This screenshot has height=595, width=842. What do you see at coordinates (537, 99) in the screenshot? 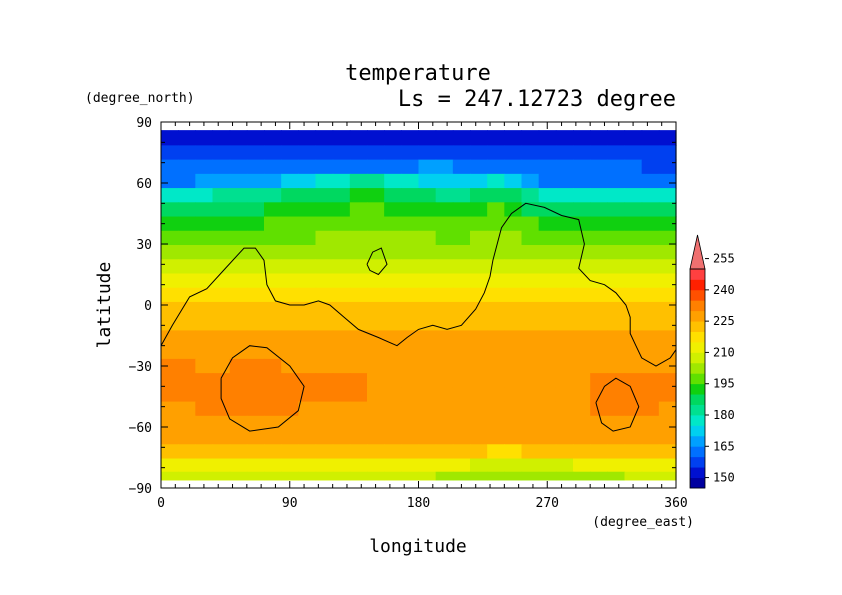
I see `chart-subtitle: Ls = 247.12723 degree` at bounding box center [537, 99].